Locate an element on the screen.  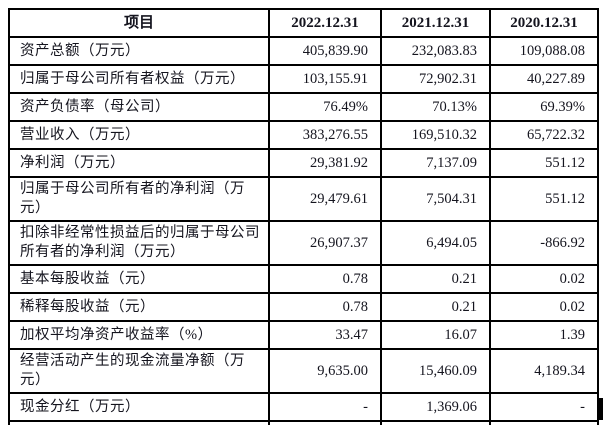
value-cell-2020: 69.39% is located at coordinates (544, 107).